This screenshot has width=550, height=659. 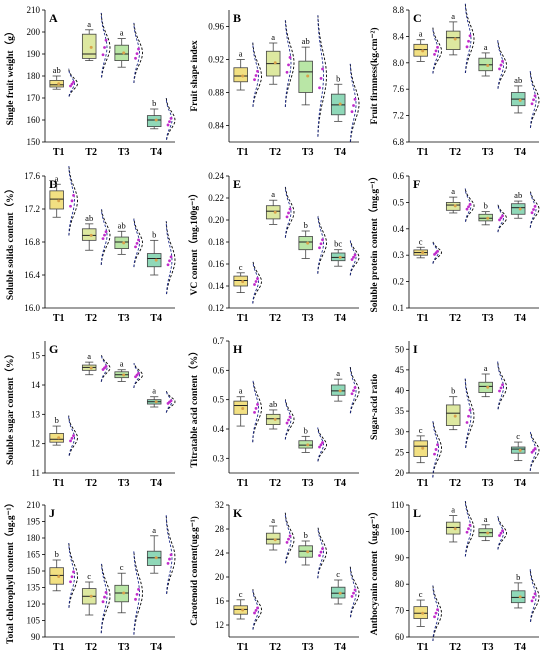 I want to click on y-axis-title: Fruit firmness(kg.cm⁻²), so click(x=374, y=75).